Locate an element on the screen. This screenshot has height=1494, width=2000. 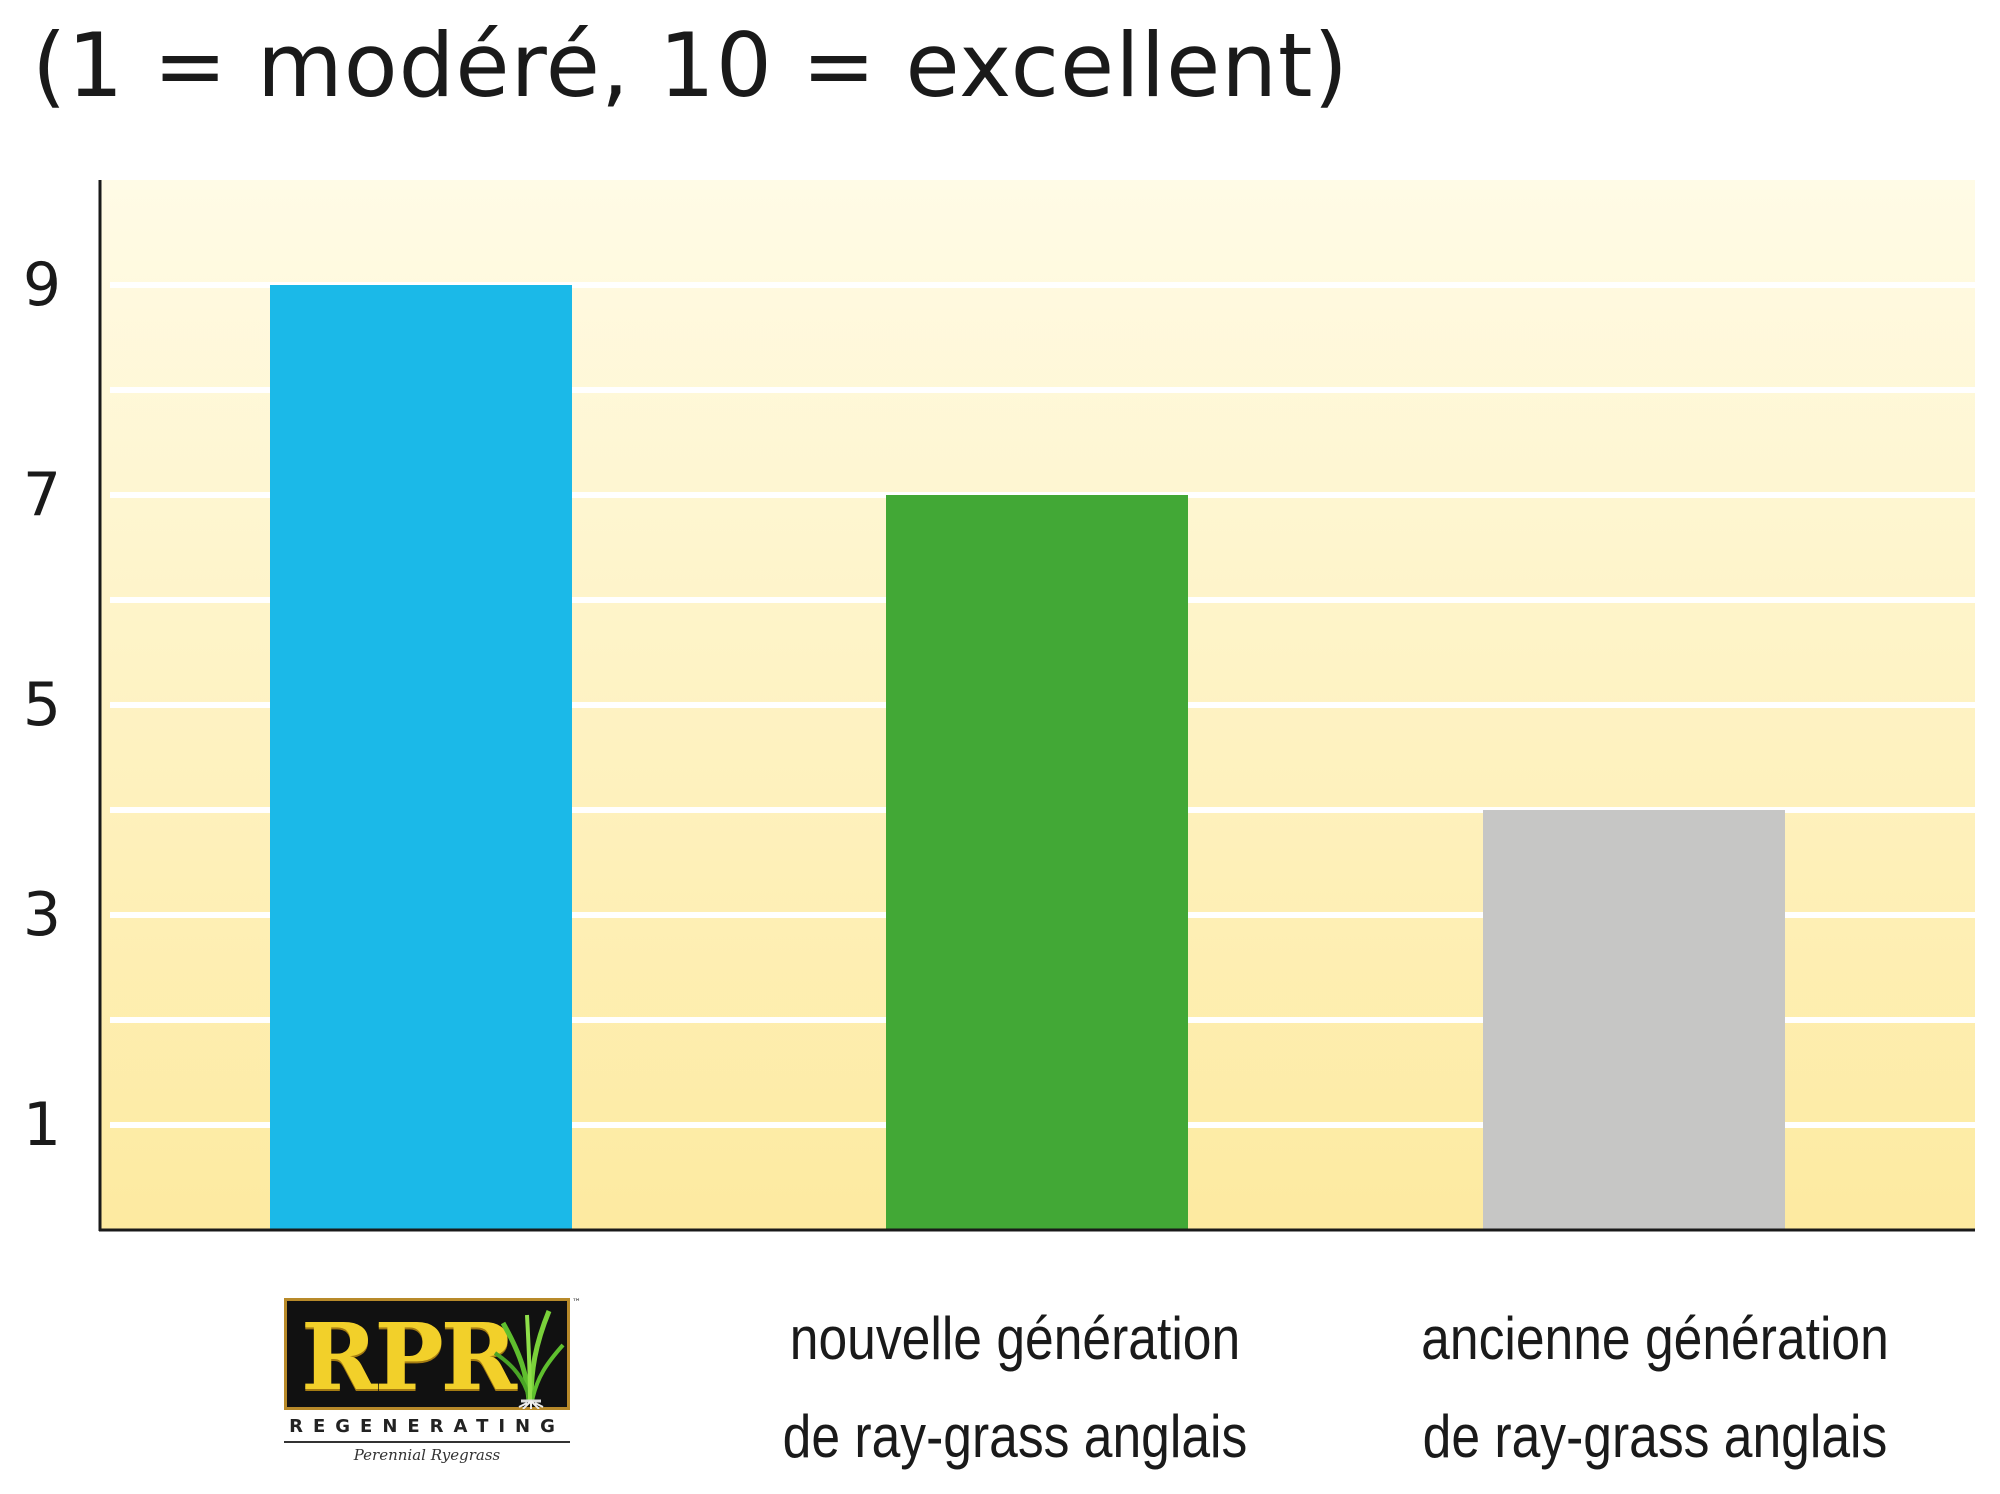
rpr-logo: RPR REGENERATING Perennial Ryegrass ™ is located at coordinates (432, 1382).